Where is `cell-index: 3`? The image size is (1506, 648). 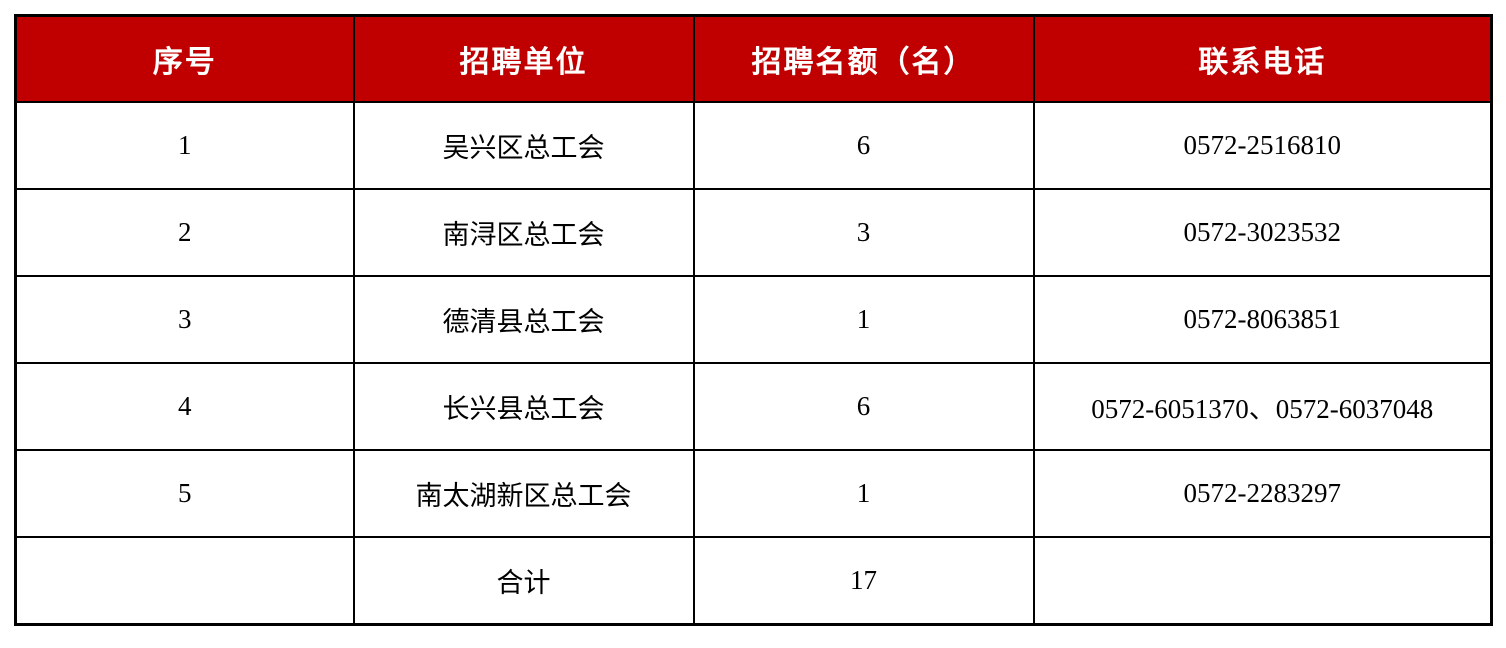
cell-index: 3 is located at coordinates (184, 319).